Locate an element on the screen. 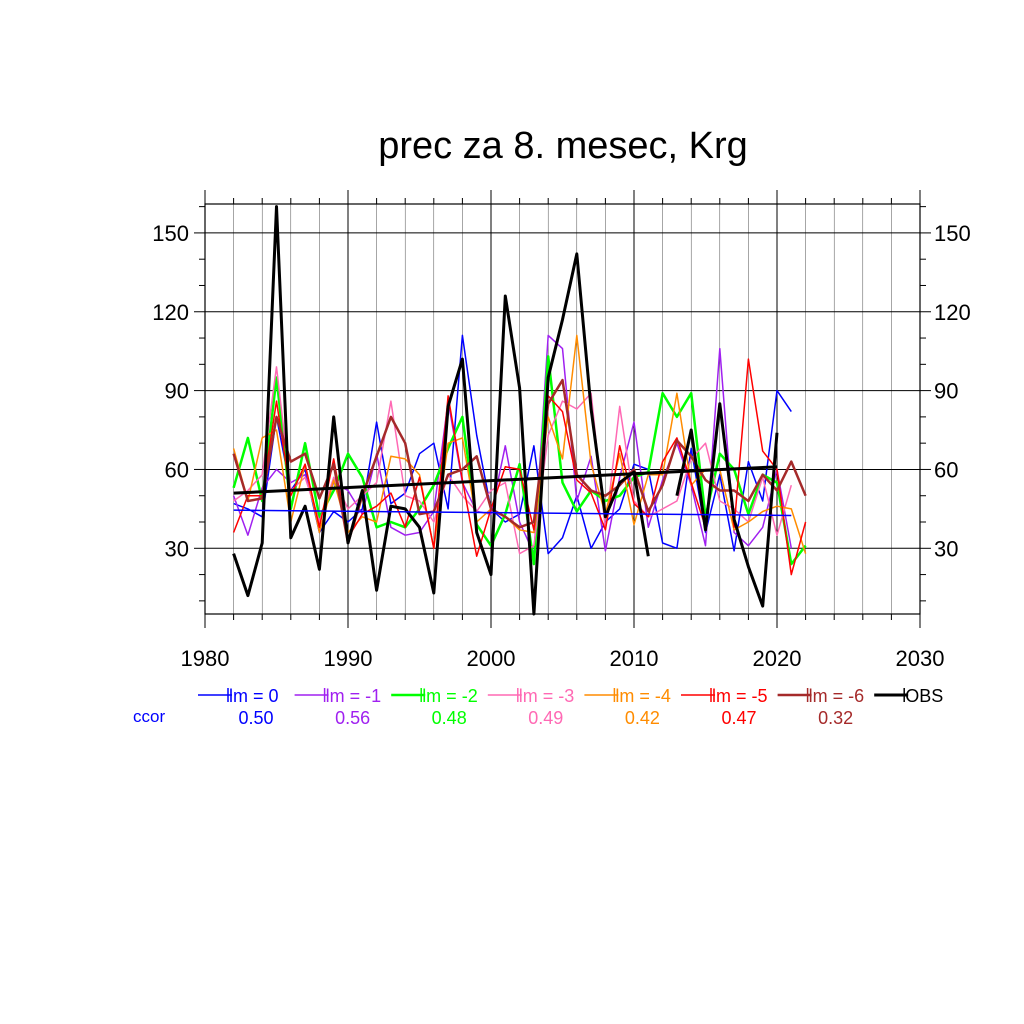  legend-ccor-1: 0.56 is located at coordinates (352, 718).